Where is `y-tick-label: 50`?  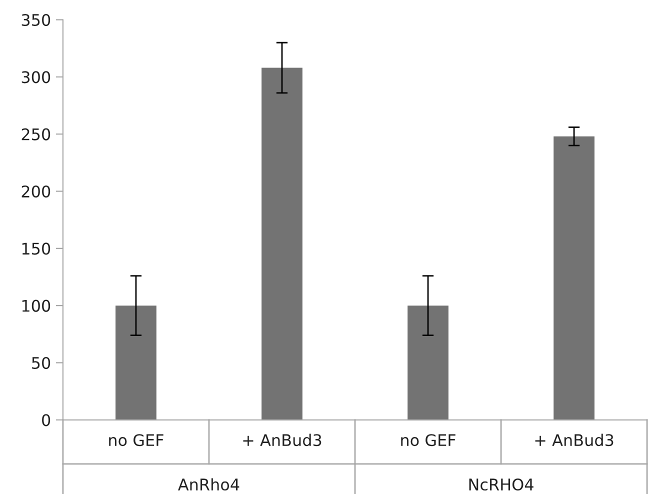
y-tick-label: 50 is located at coordinates (41, 363).